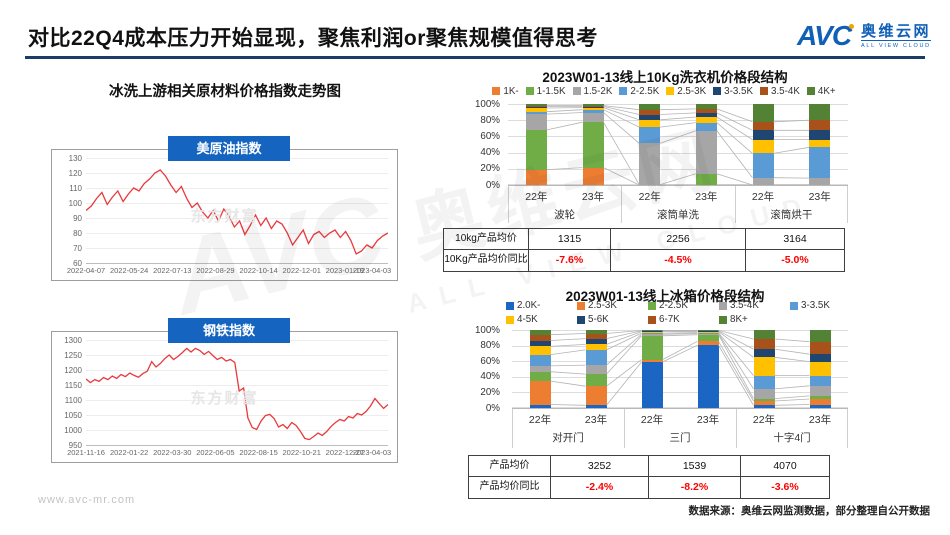  Describe the element at coordinates (73, 385) in the screenshot. I see `y-tick-label: 1150` at that location.